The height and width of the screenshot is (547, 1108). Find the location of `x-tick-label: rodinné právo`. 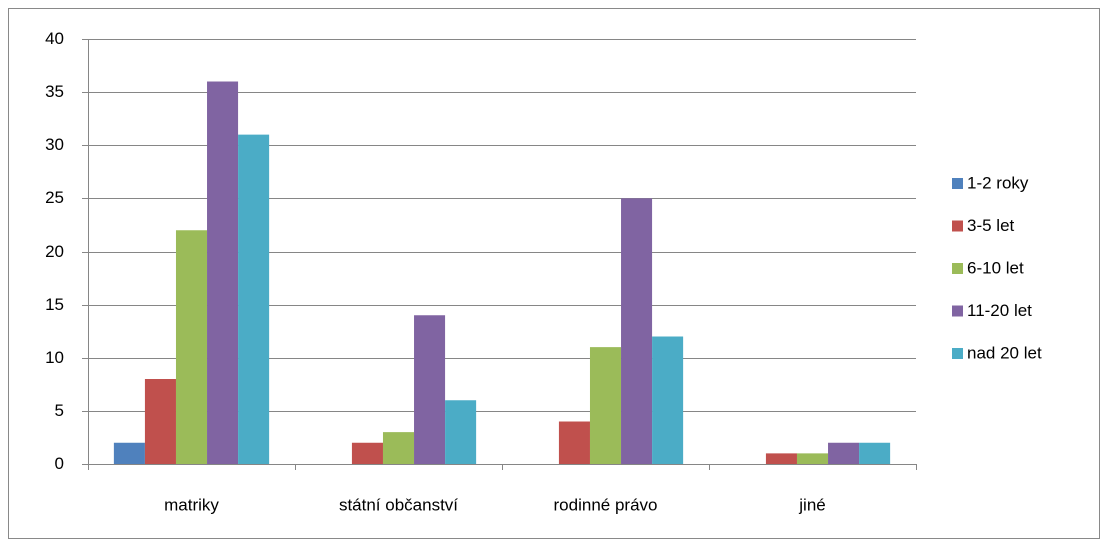

x-tick-label: rodinné právo is located at coordinates (606, 504).